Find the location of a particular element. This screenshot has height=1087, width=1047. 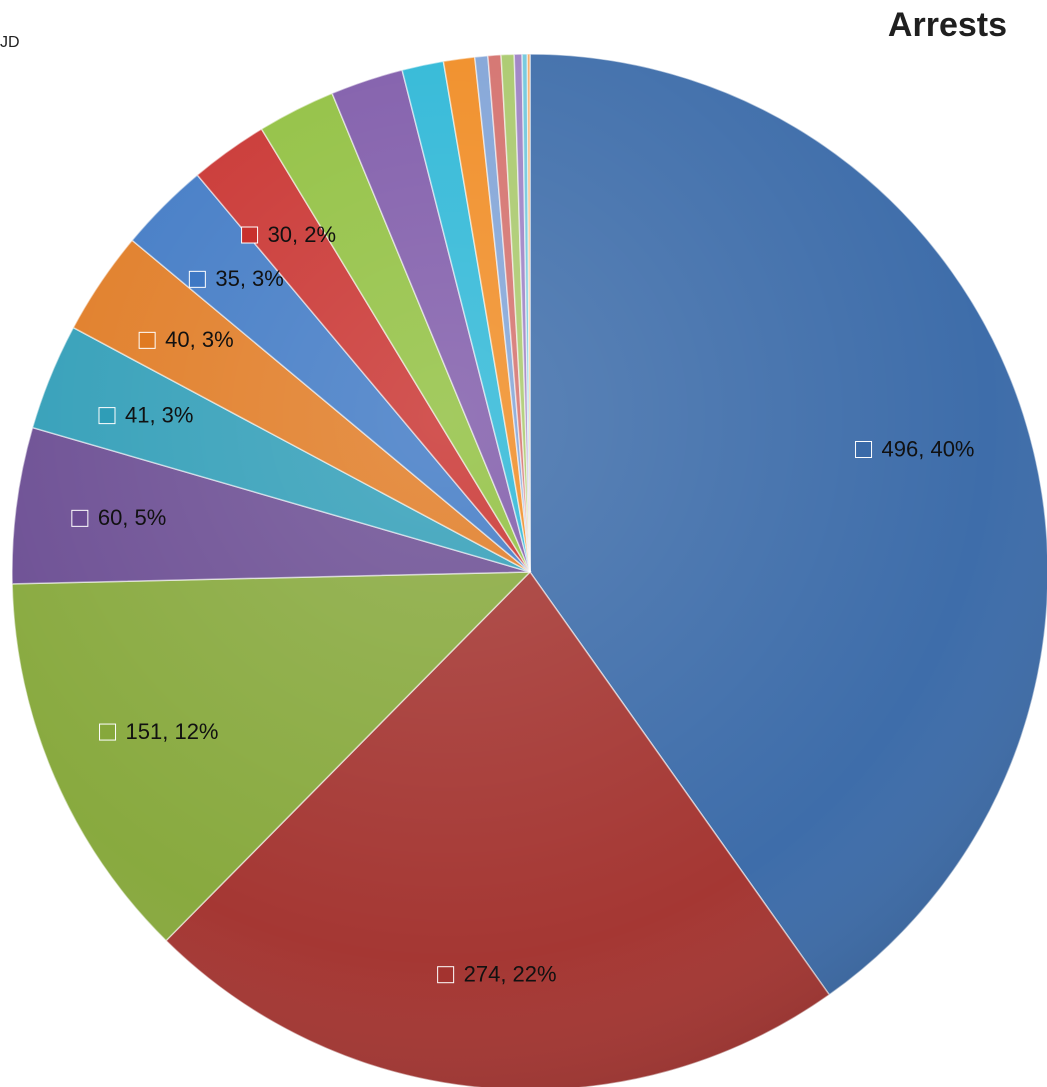

pie-label-1: 274, 22% is located at coordinates (497, 974).